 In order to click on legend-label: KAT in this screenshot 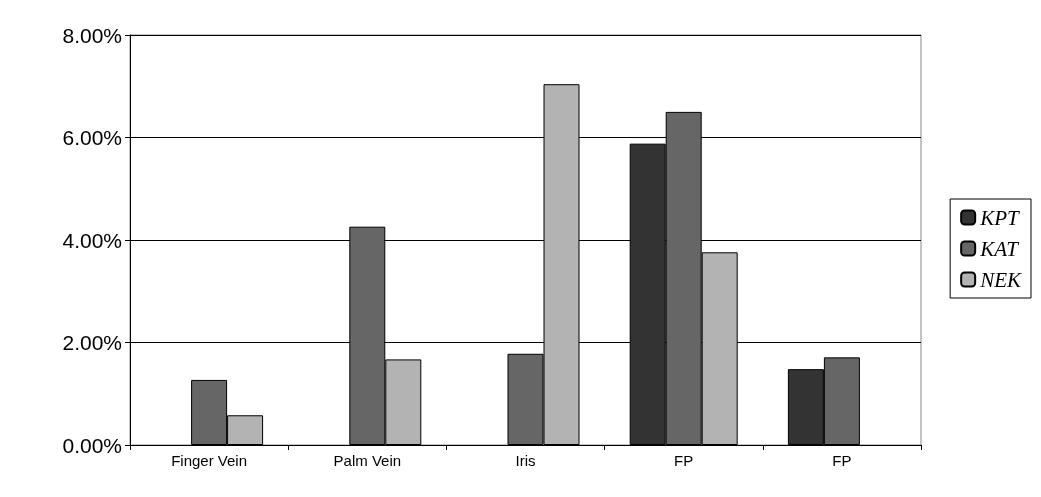, I will do `click(999, 248)`.